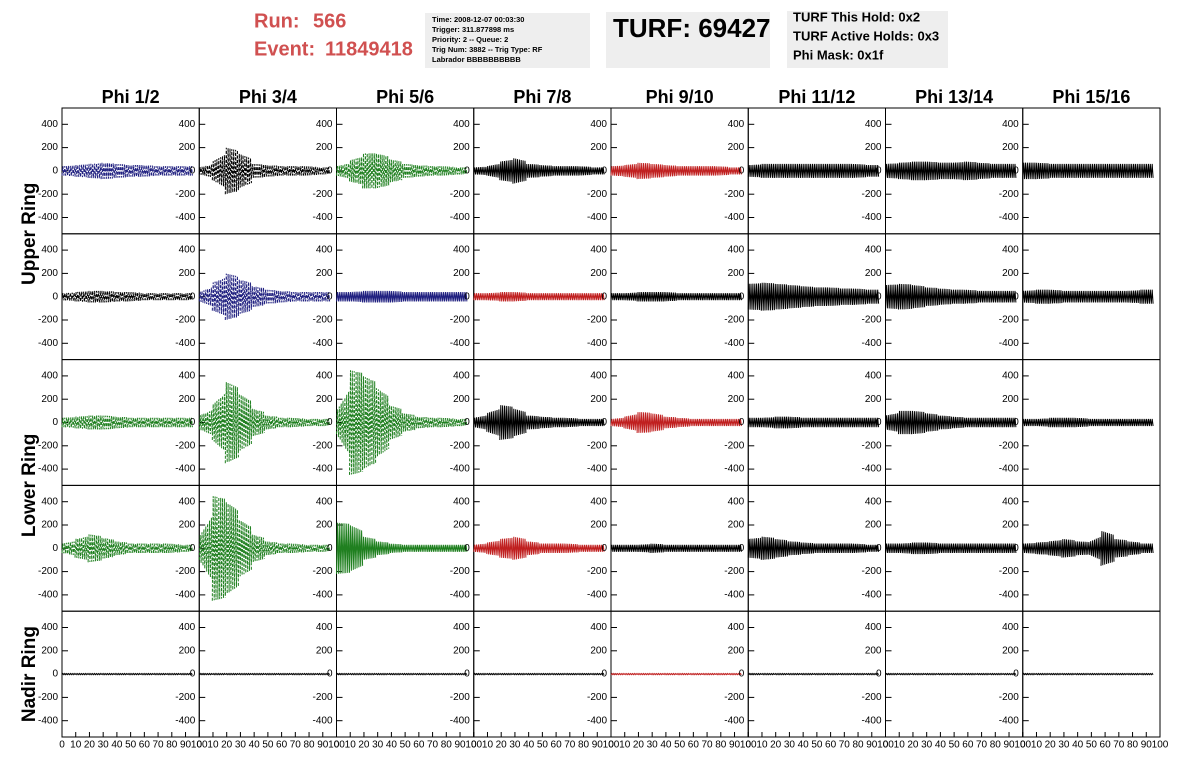  What do you see at coordinates (856, 16) in the screenshot?
I see `turf-info-line: TURF This Hold: 0x2` at bounding box center [856, 16].